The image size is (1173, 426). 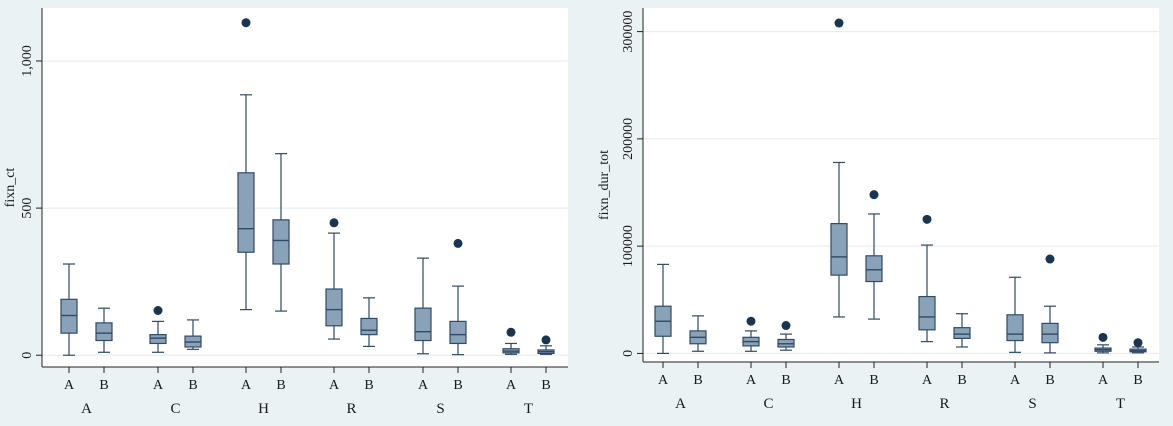 What do you see at coordinates (10, 188) in the screenshot?
I see `y-axis-label: fixn_ct` at bounding box center [10, 188].